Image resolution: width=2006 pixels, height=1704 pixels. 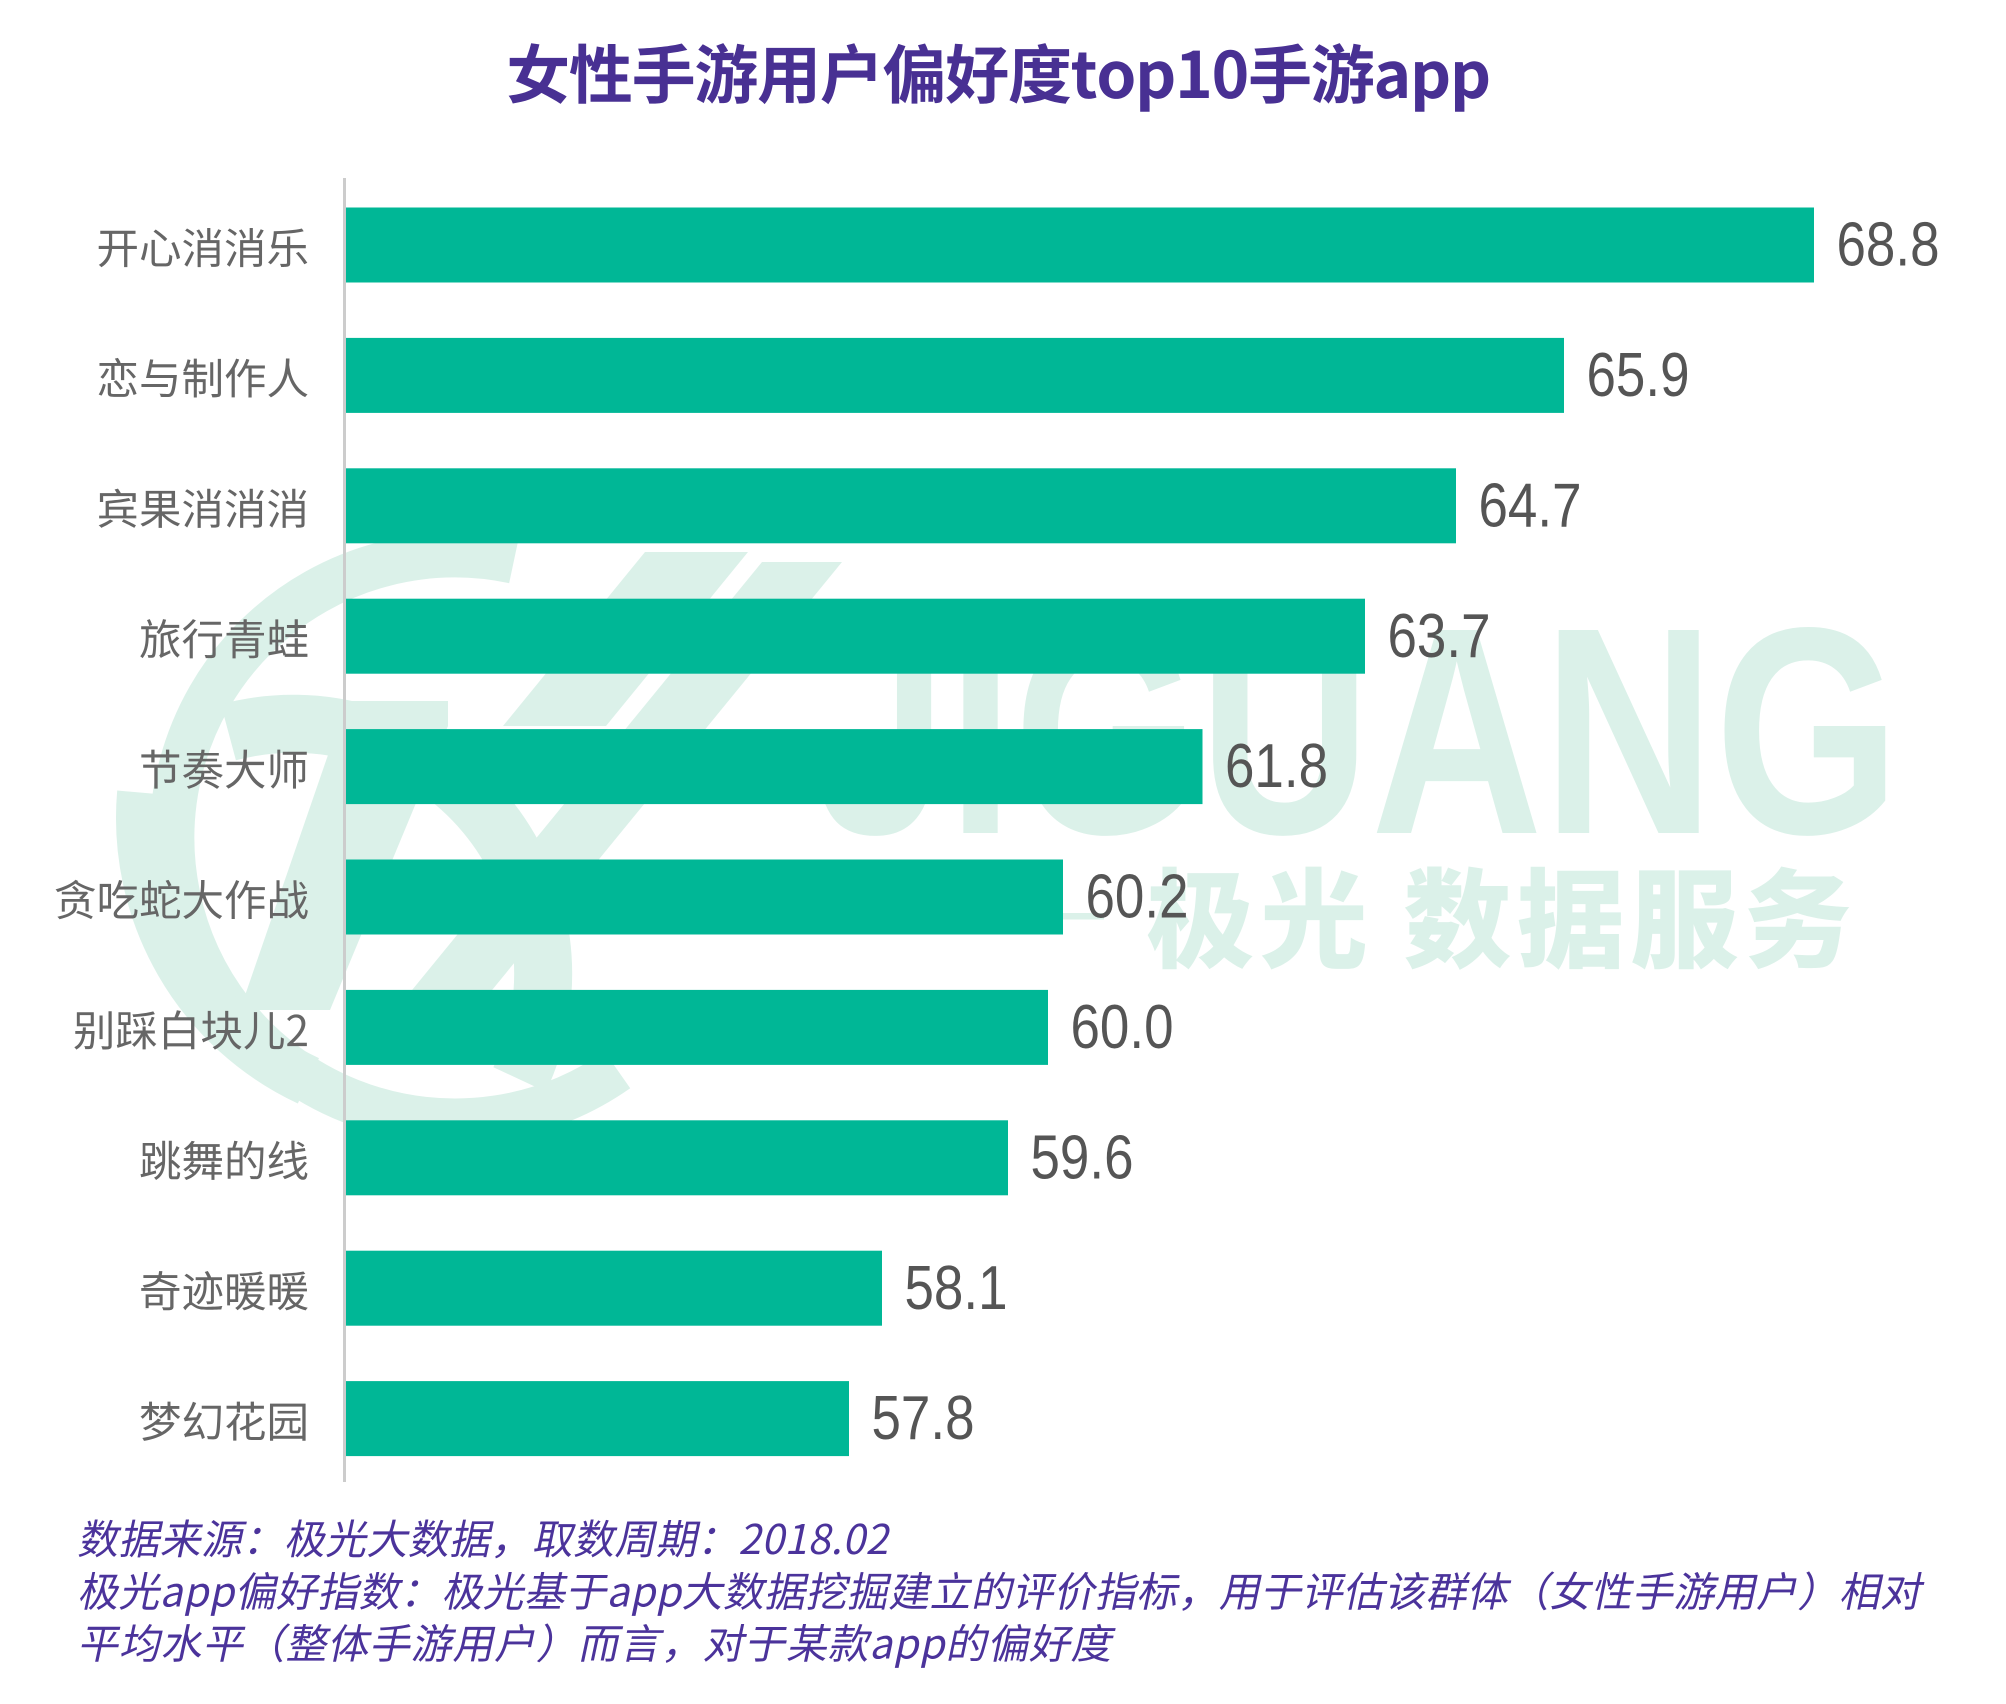 I want to click on svg-text: 57.8, so click(x=923, y=1418).